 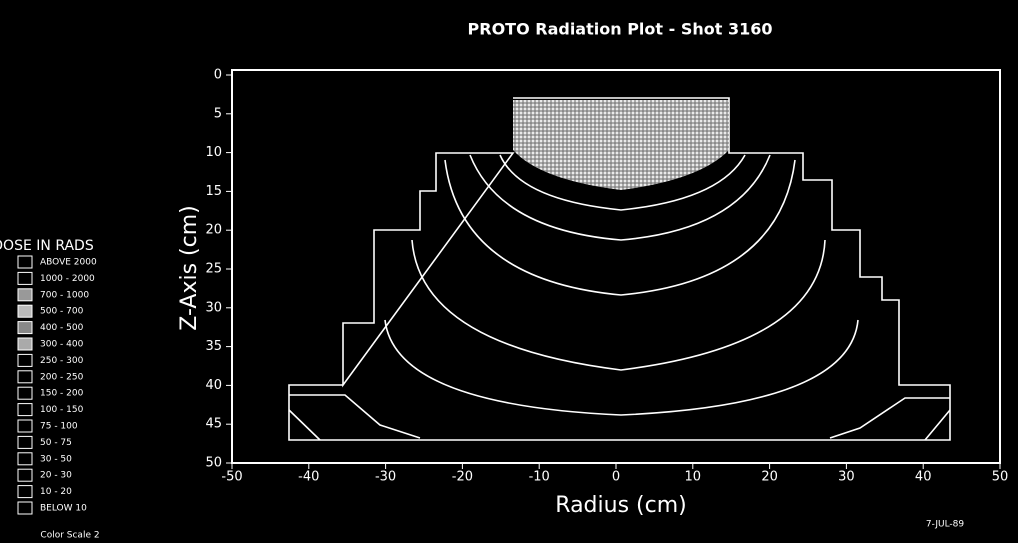 I want to click on x-tick-label: 20, so click(x=769, y=477).